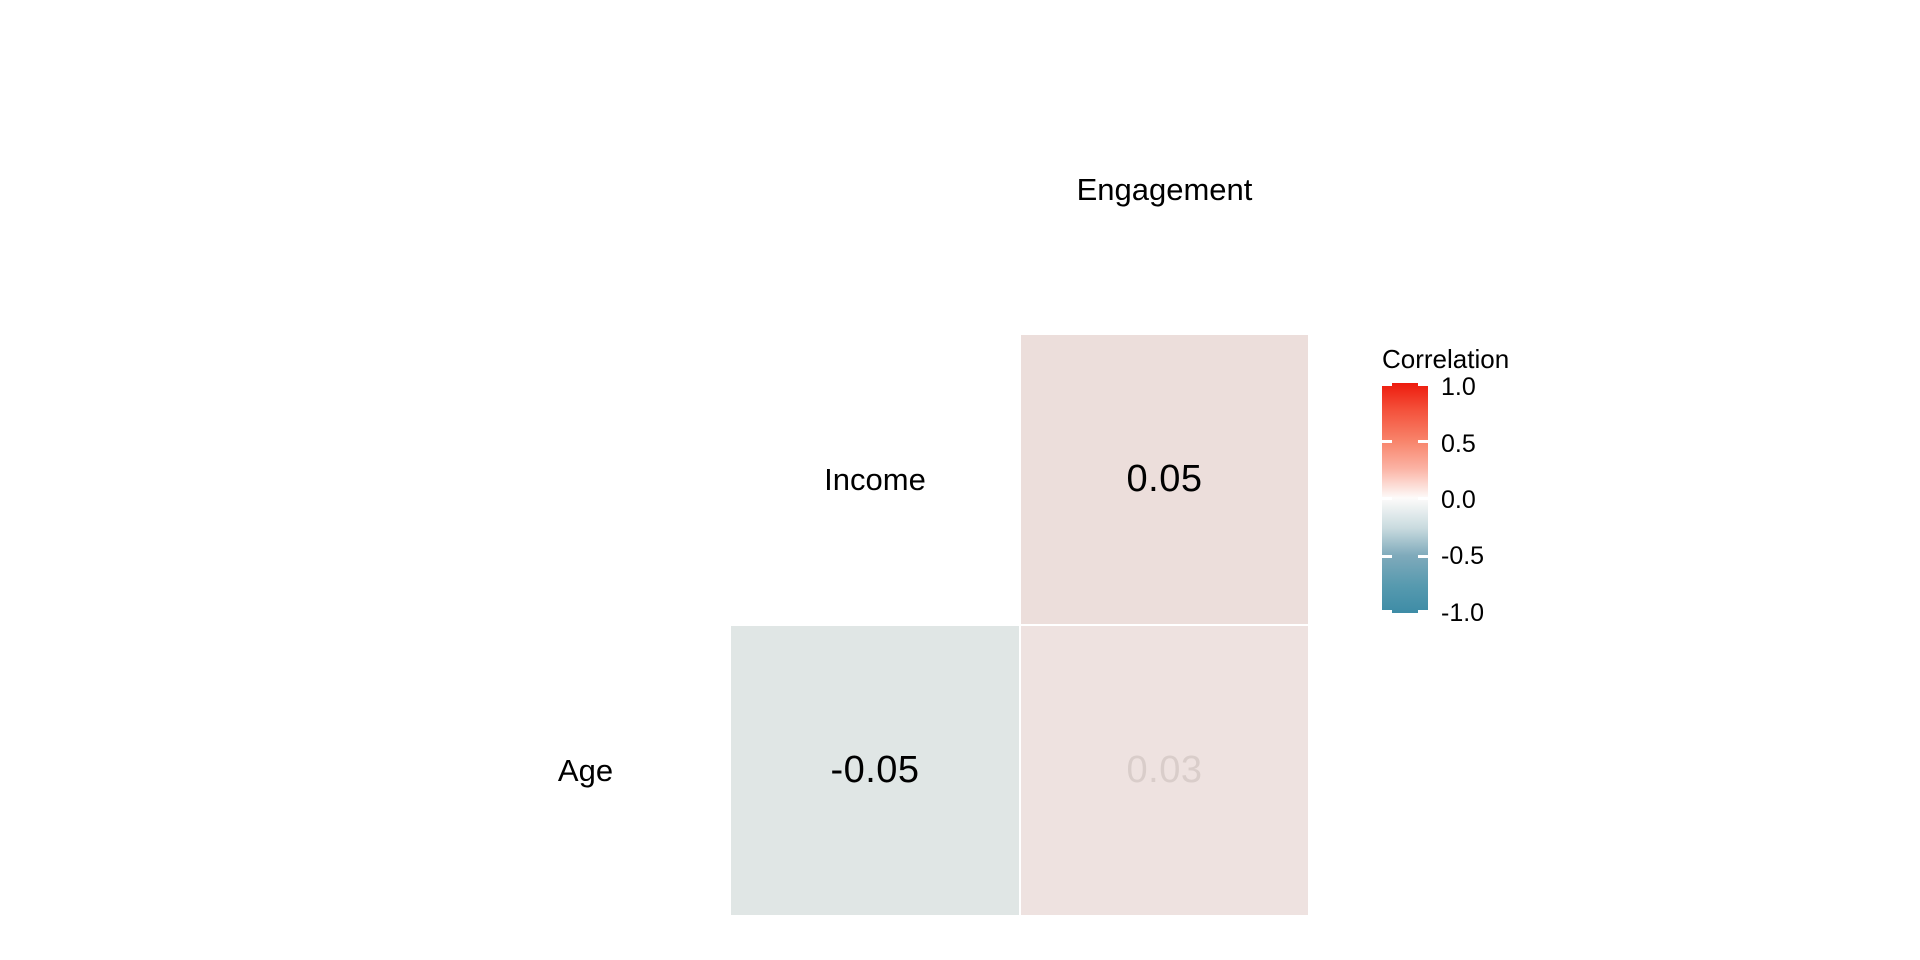 Image resolution: width=1920 pixels, height=960 pixels. I want to click on colorbar-tick-label: -1.0, so click(1463, 613).